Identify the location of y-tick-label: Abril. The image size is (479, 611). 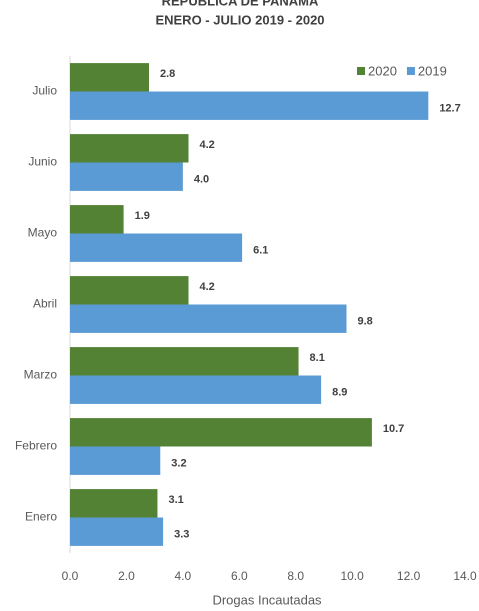
(45, 304).